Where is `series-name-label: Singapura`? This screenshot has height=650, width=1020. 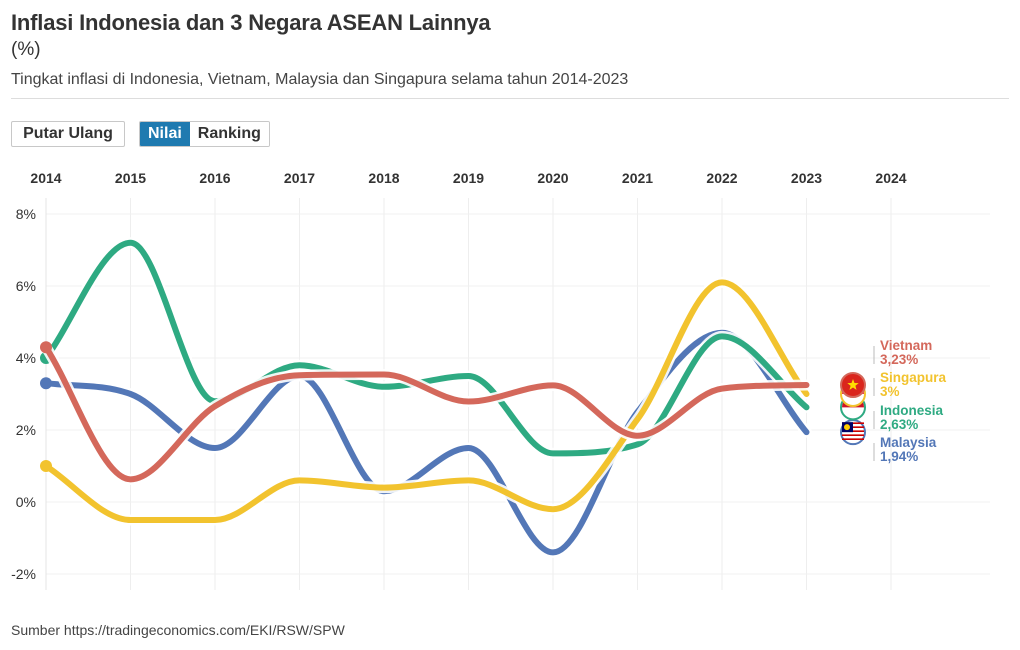 series-name-label: Singapura is located at coordinates (913, 377).